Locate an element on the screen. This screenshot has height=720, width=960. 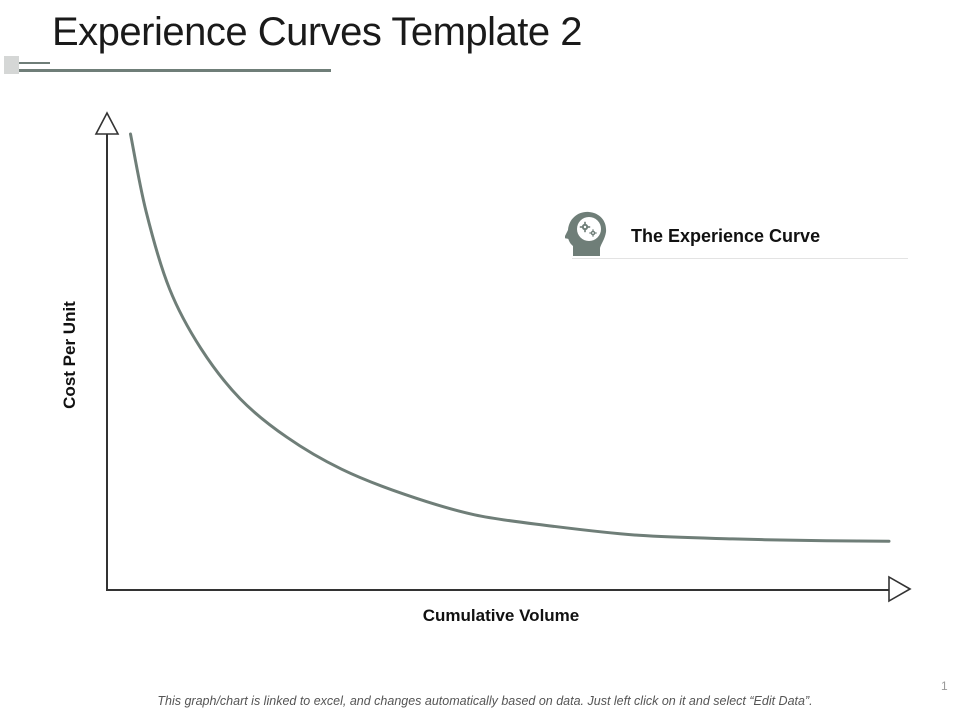
x-axis-label: Cumulative Volume is located at coordinates (501, 615).